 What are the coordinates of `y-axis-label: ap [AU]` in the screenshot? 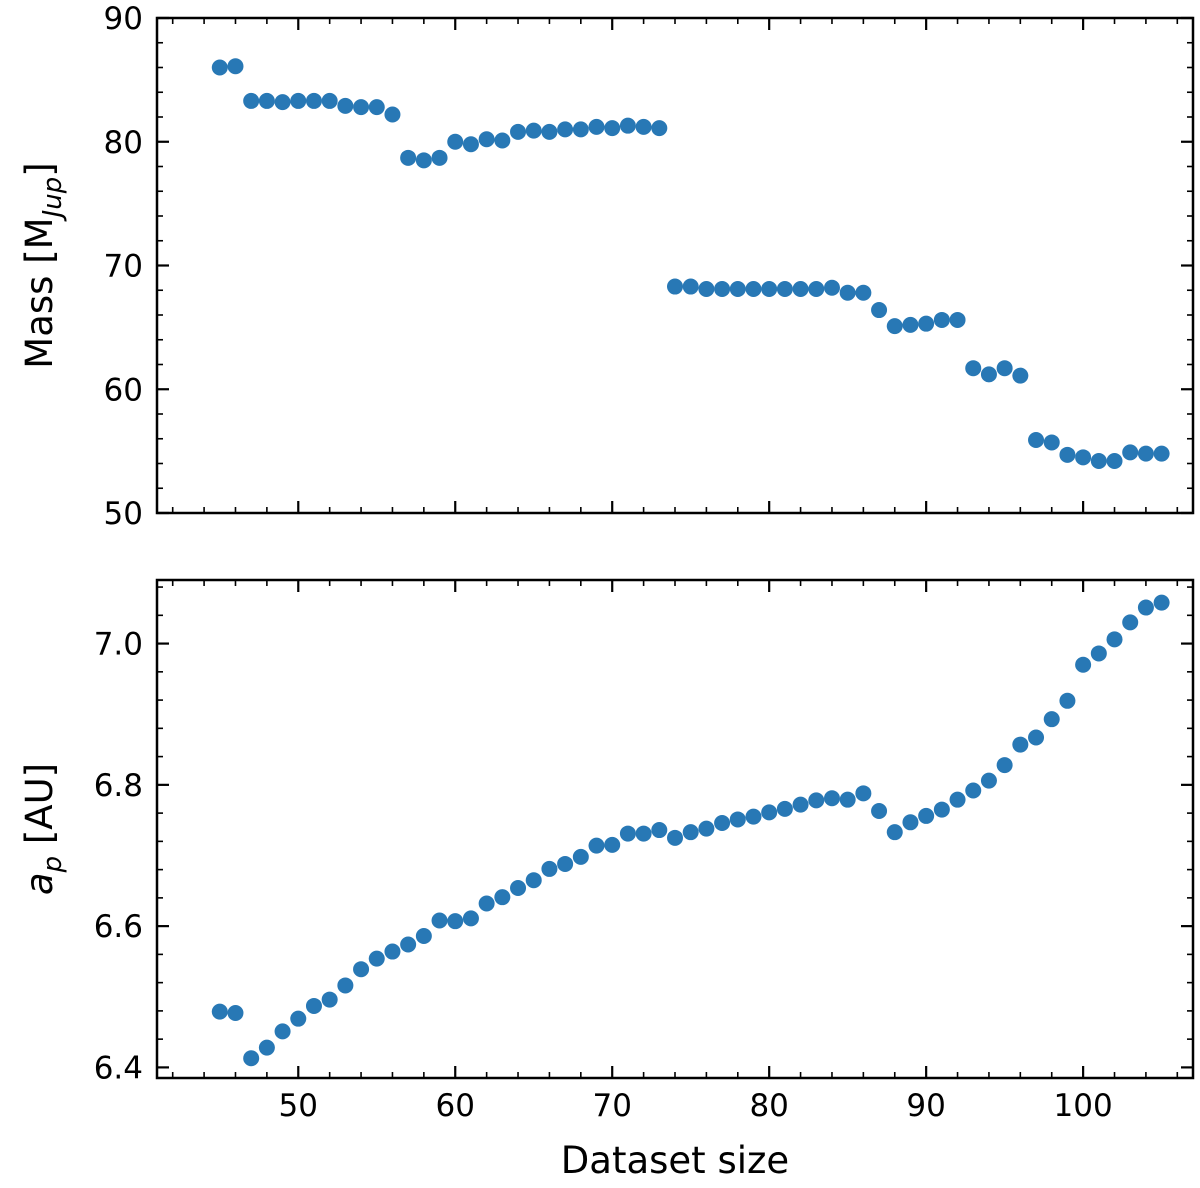 It's located at (43, 829).